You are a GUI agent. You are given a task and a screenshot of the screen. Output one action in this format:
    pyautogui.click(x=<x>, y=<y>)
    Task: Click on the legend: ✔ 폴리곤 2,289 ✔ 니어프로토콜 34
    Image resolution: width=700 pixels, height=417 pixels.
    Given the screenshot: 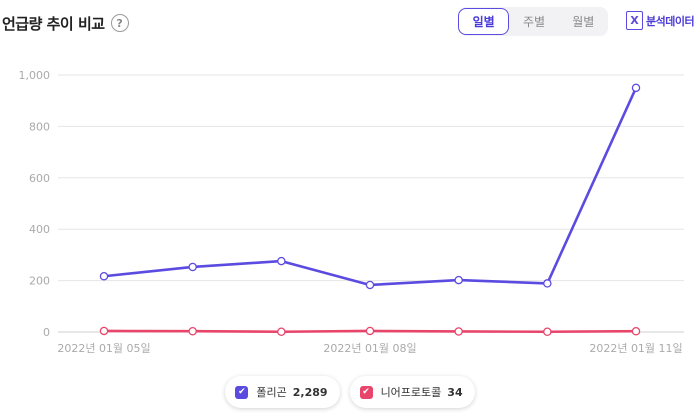 What is the action you would take?
    pyautogui.click(x=350, y=392)
    